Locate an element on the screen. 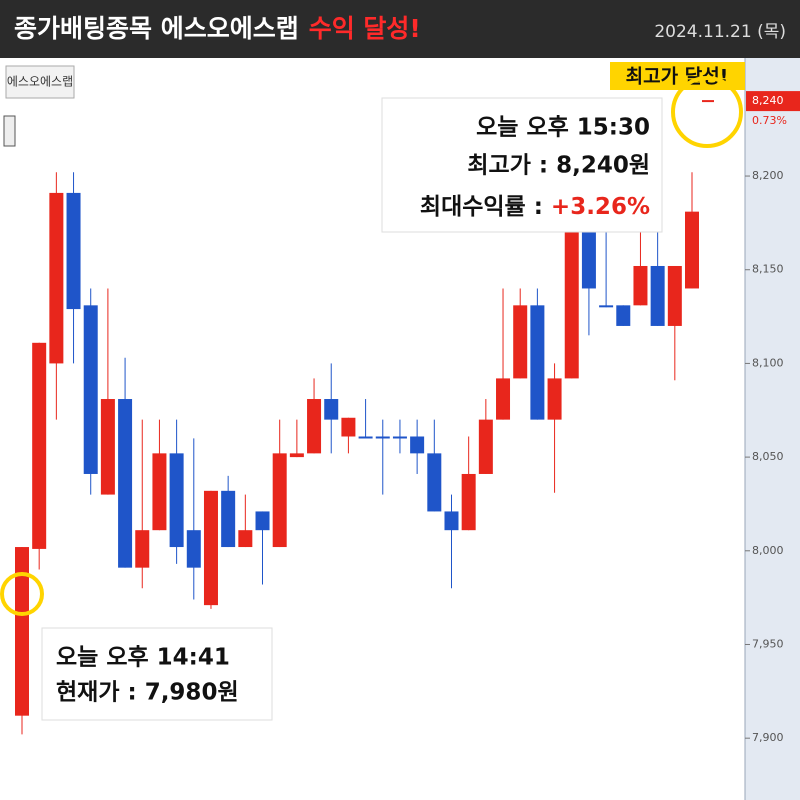  last-price-marker is located at coordinates (773, 101).